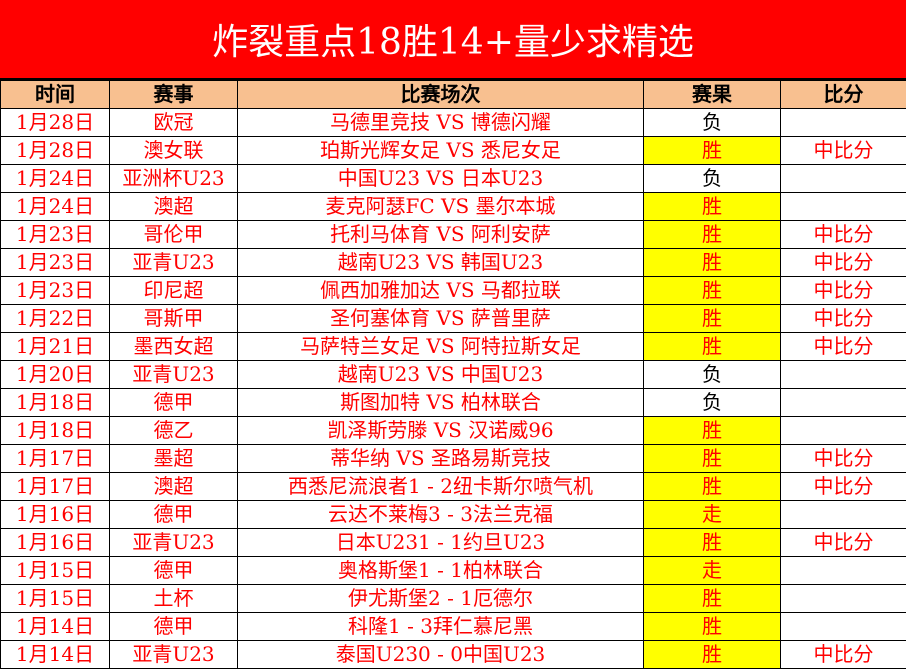 The height and width of the screenshot is (669, 906). I want to click on match-cell: 云达不莱梅3 - 3法兰克福, so click(440, 514).